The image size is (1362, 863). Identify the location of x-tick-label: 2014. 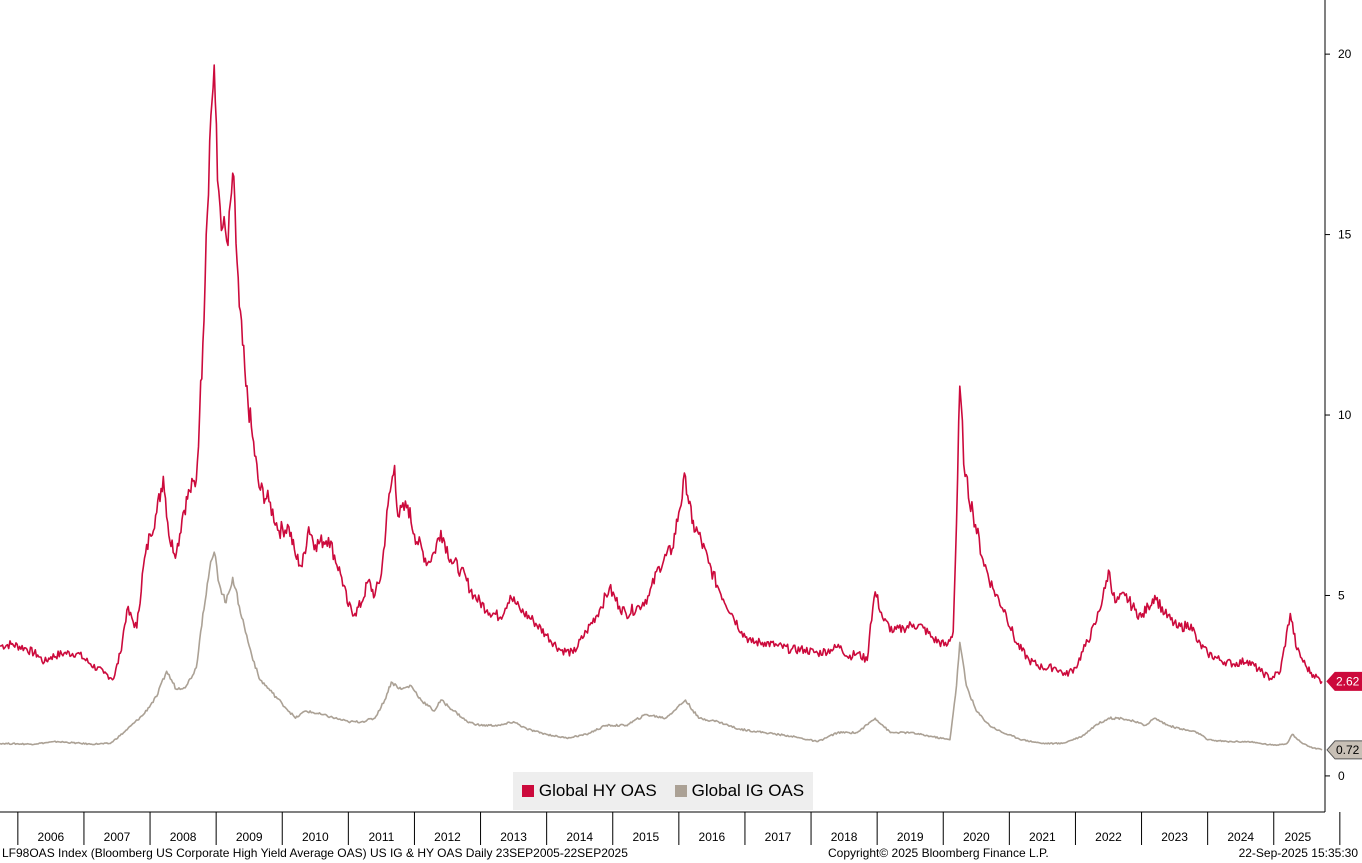
(579, 837).